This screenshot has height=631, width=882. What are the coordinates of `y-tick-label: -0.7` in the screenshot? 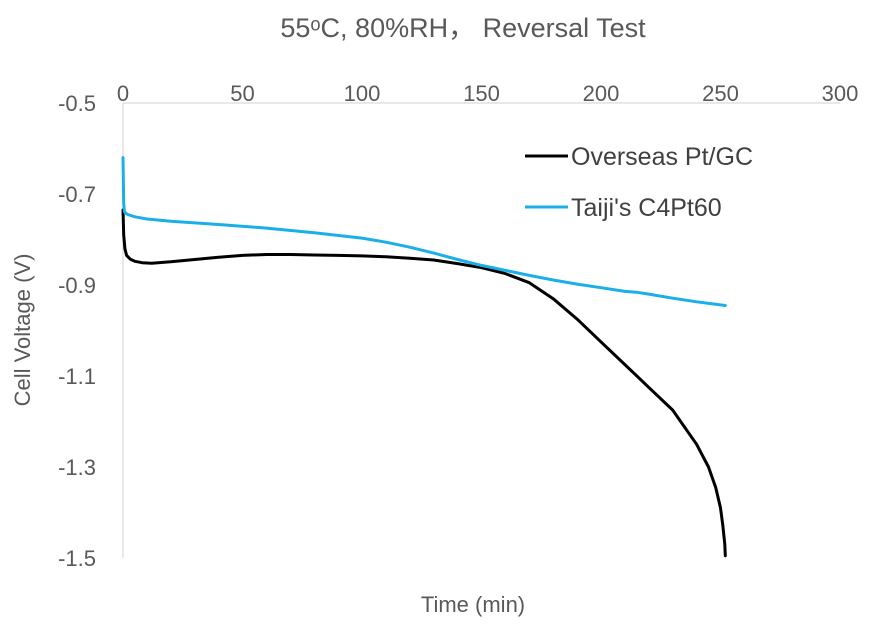 It's located at (77, 194).